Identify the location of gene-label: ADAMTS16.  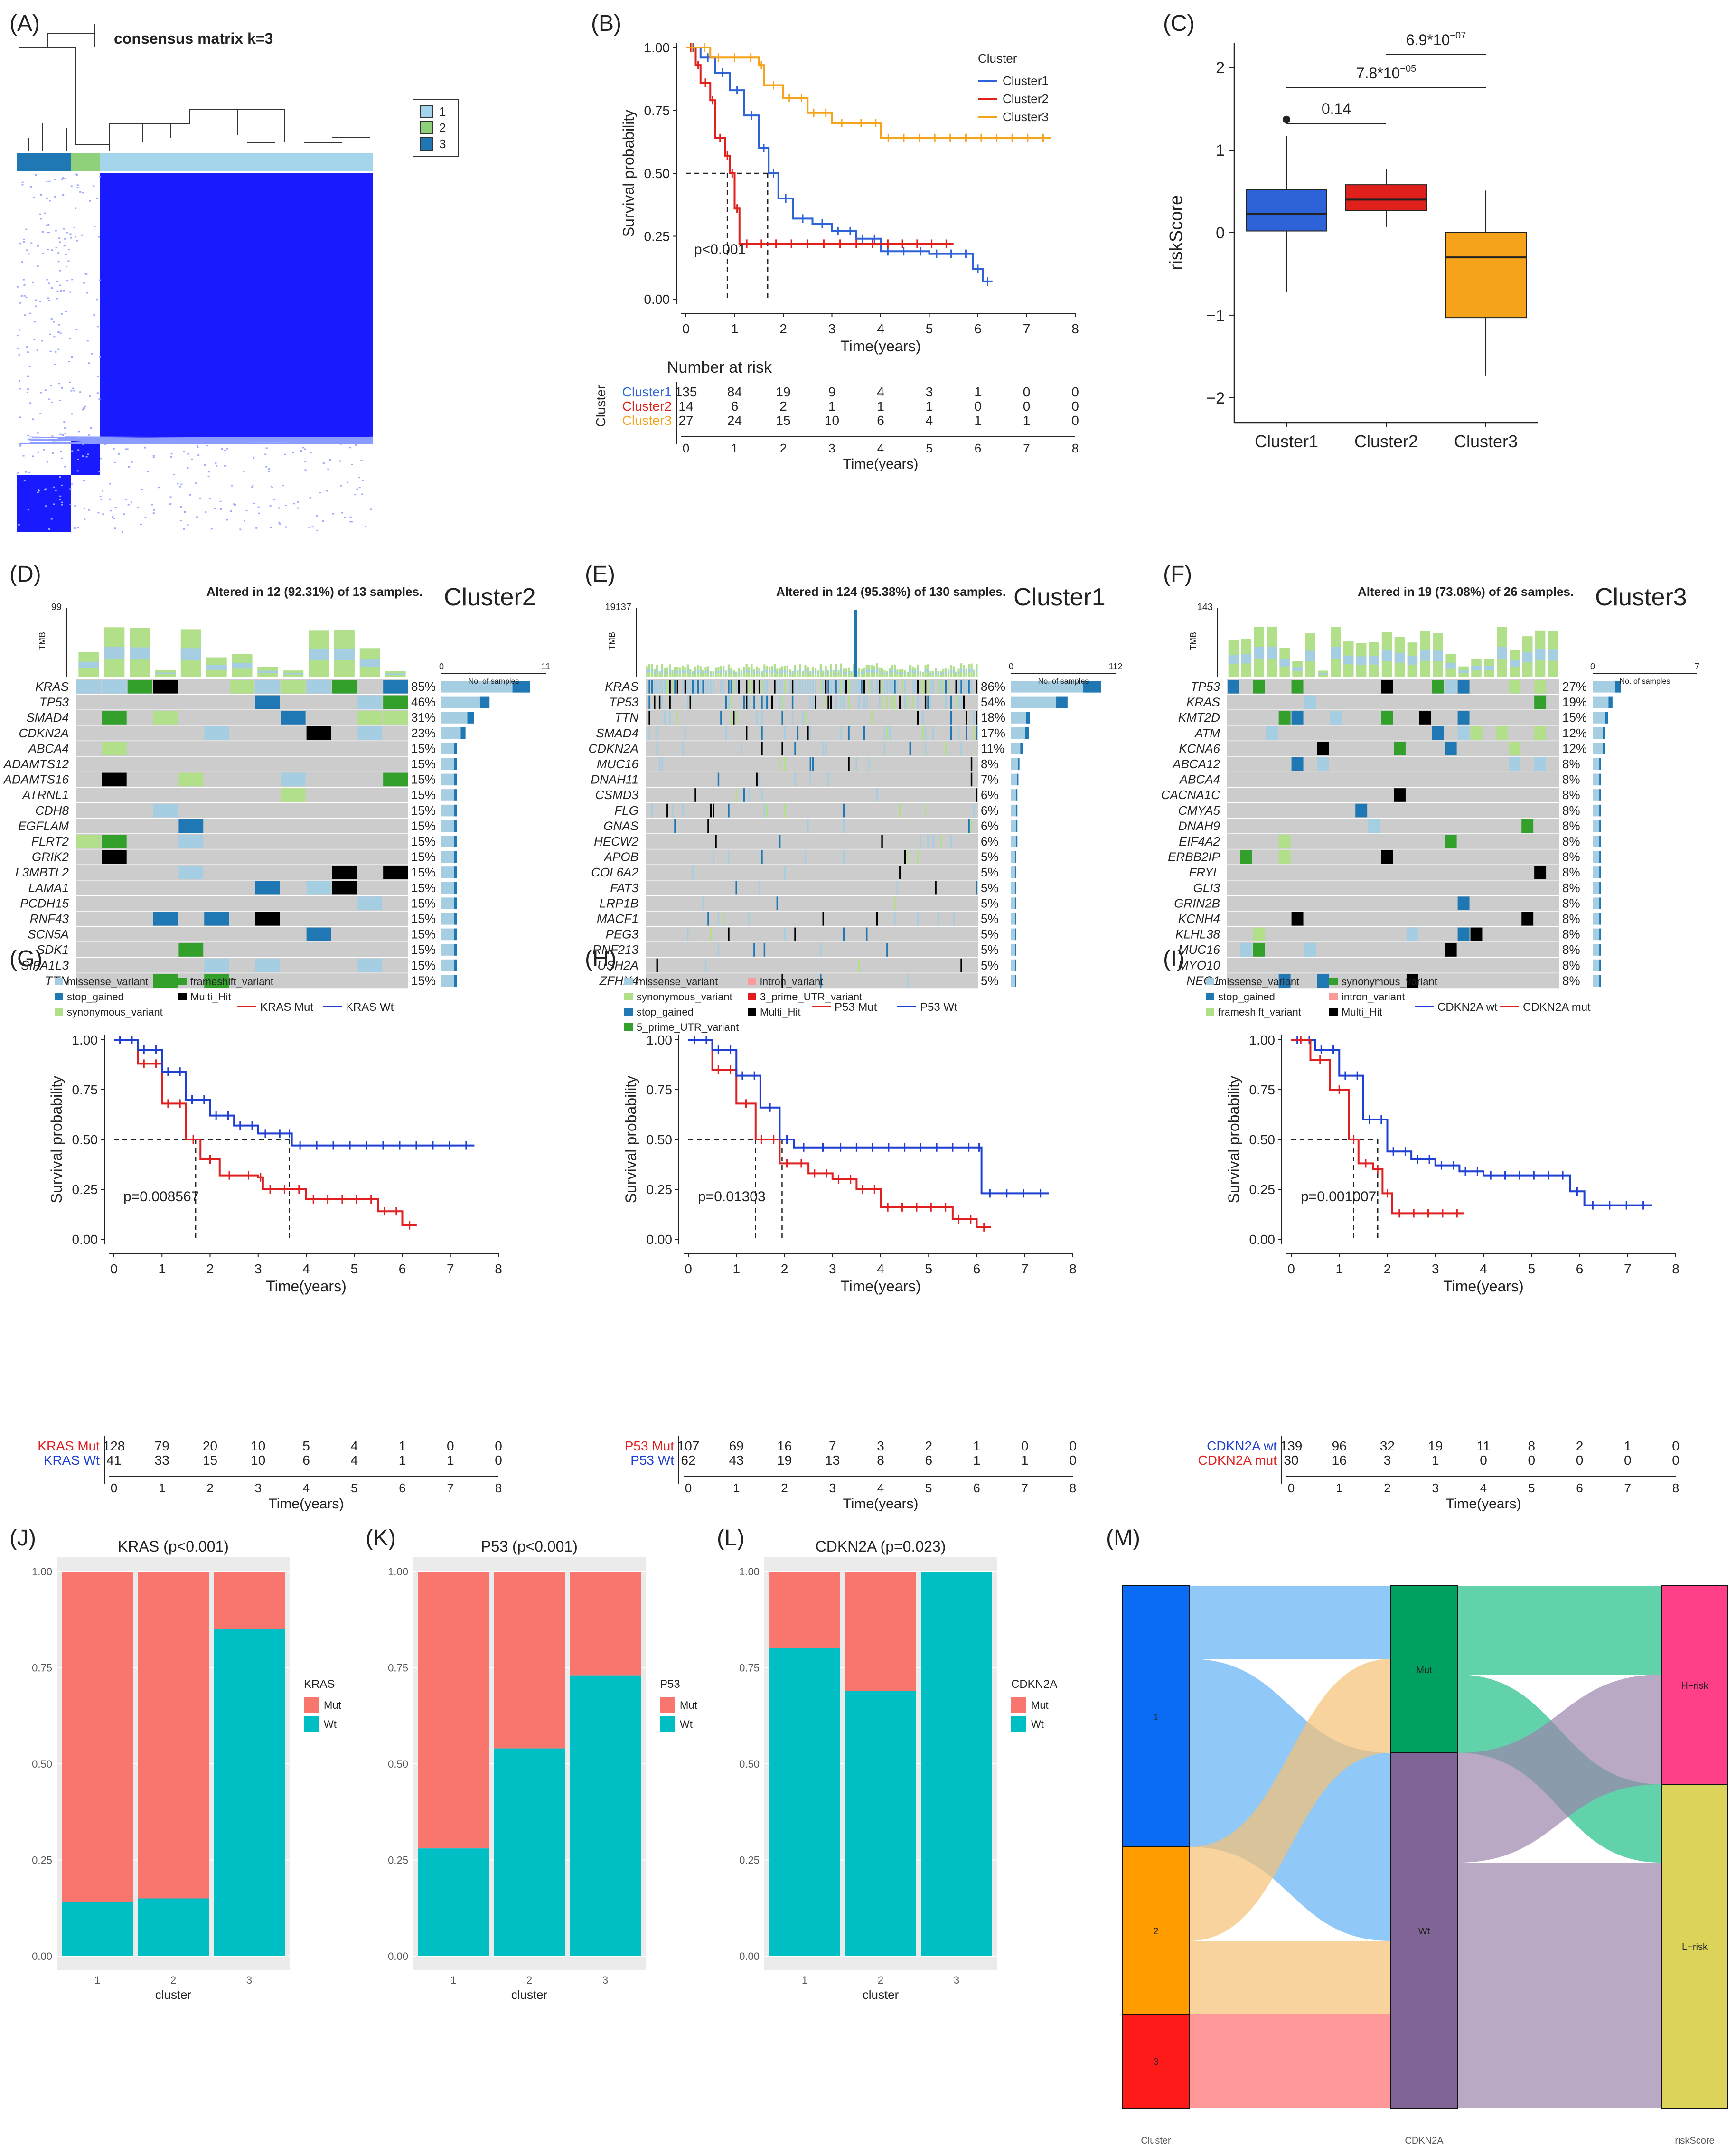
(36, 779).